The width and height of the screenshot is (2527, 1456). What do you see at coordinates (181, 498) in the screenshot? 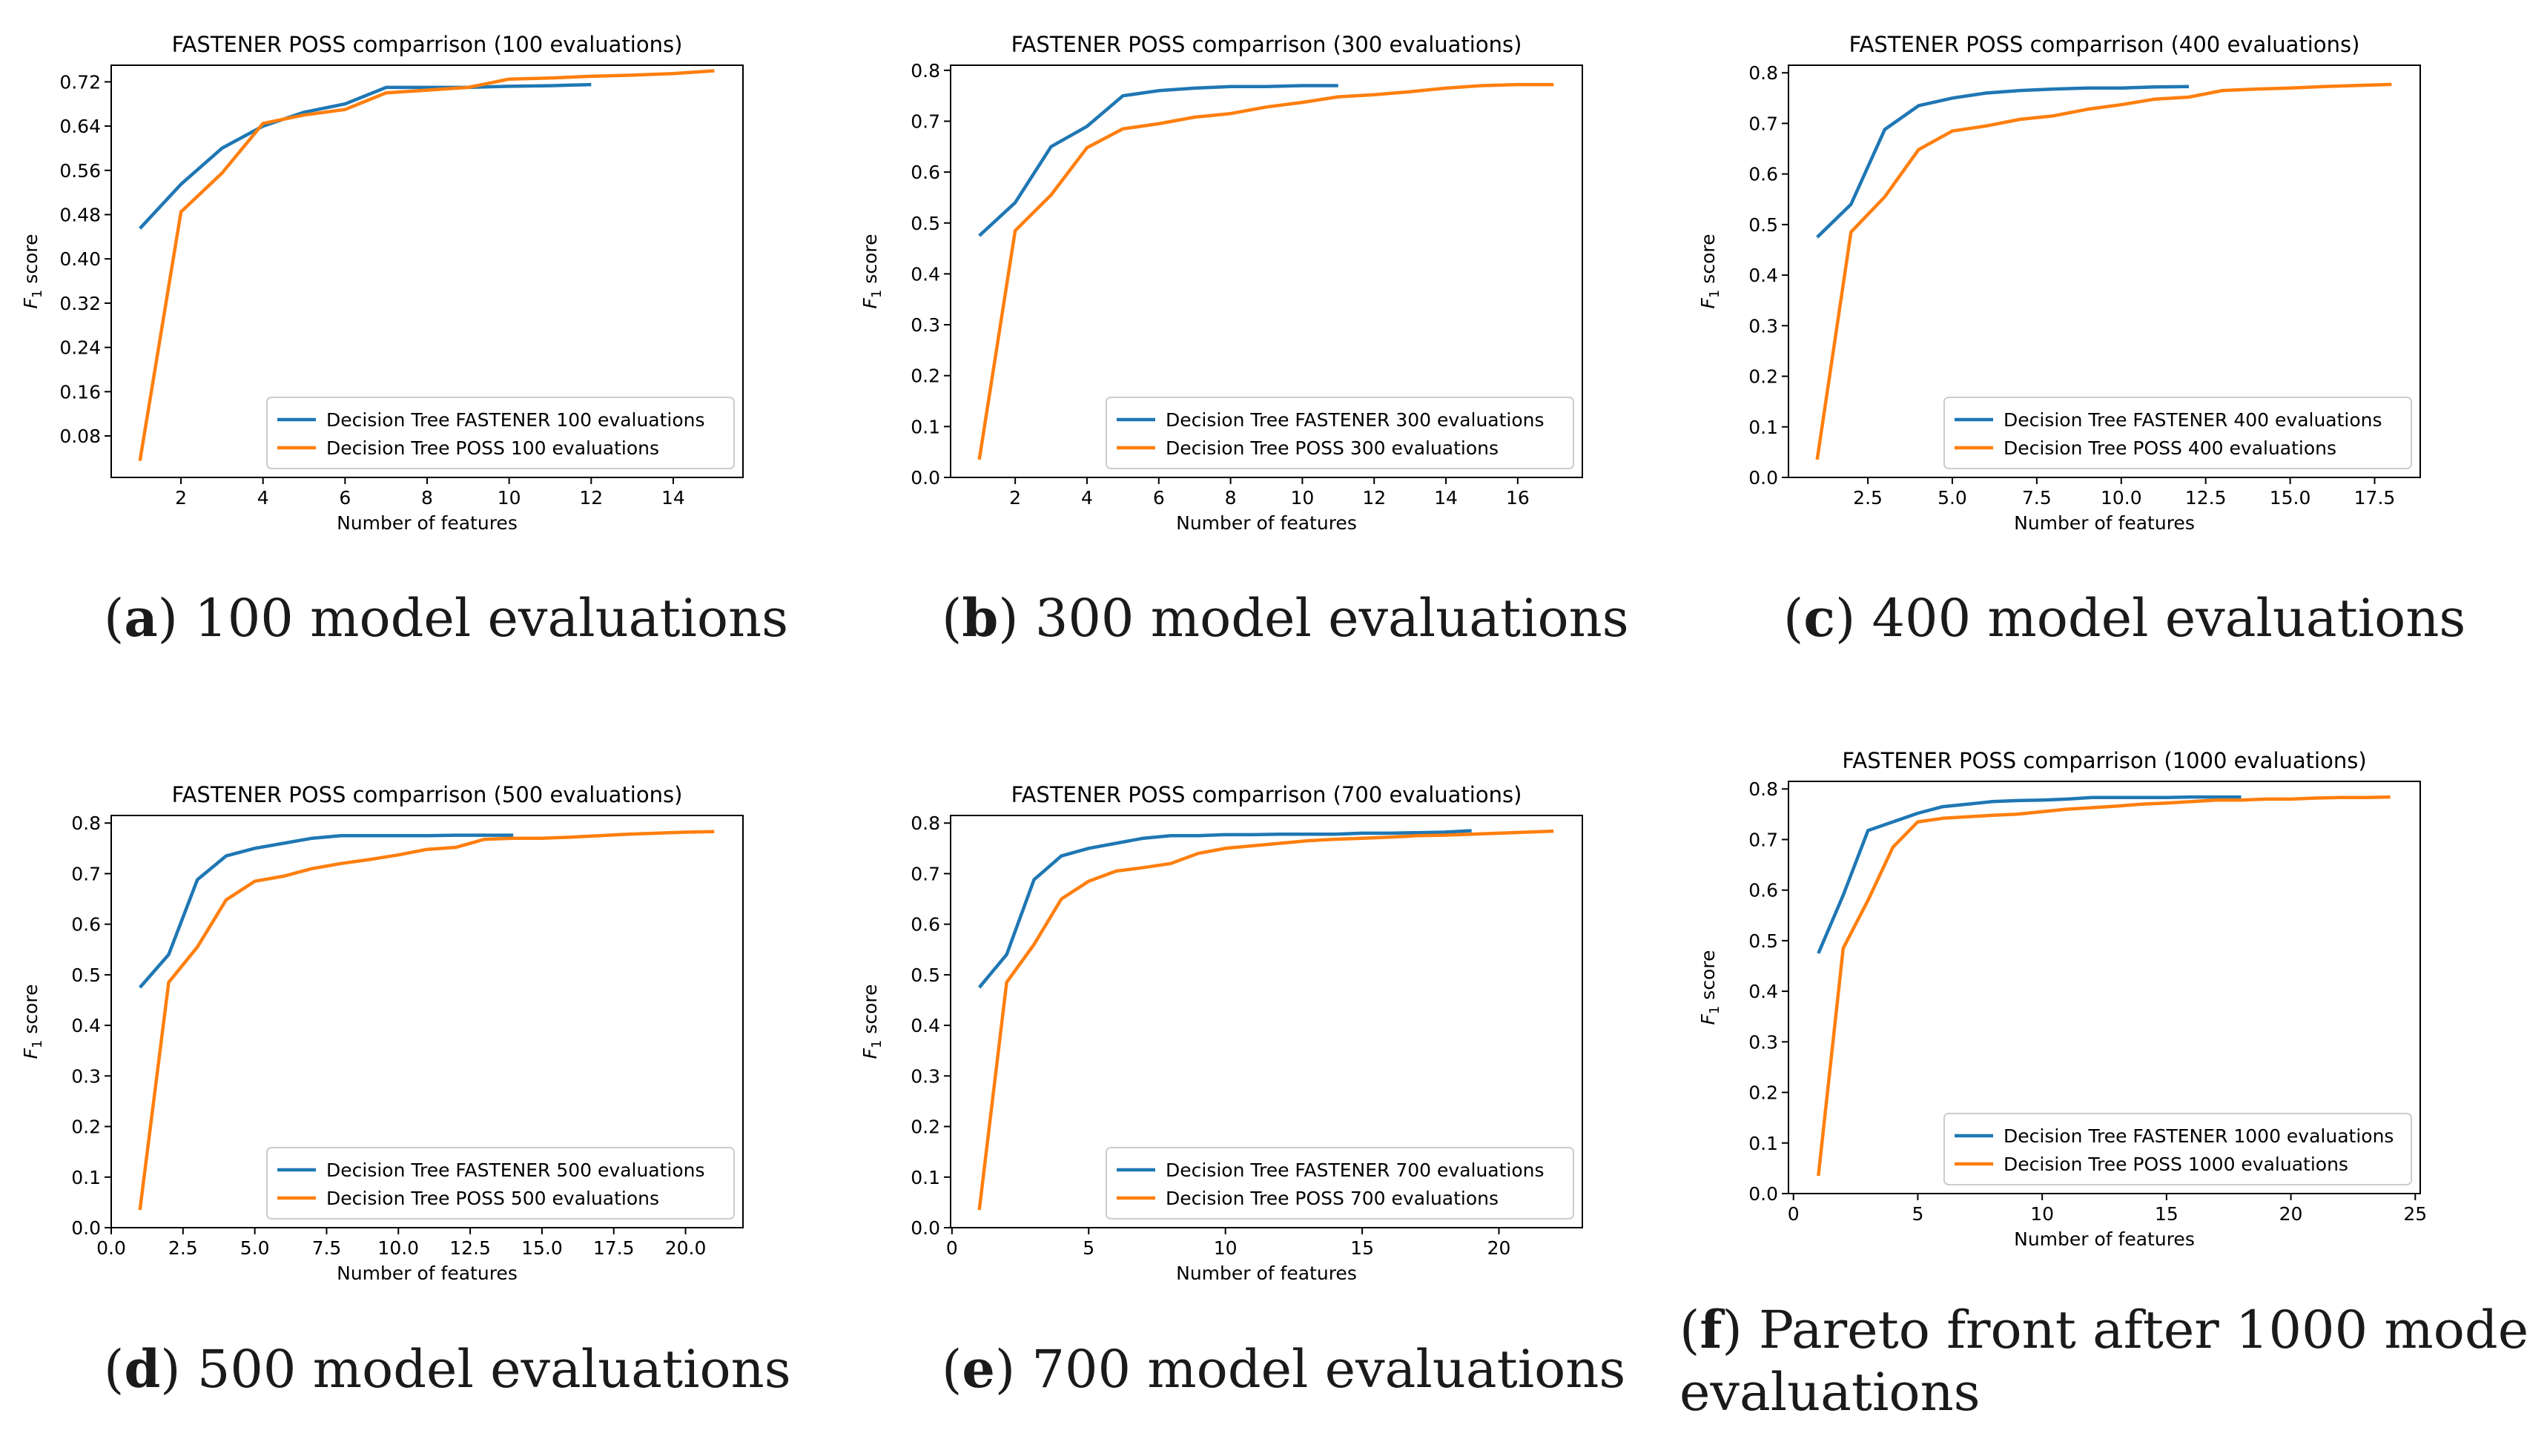
I see `x-tick-label: 2` at bounding box center [181, 498].